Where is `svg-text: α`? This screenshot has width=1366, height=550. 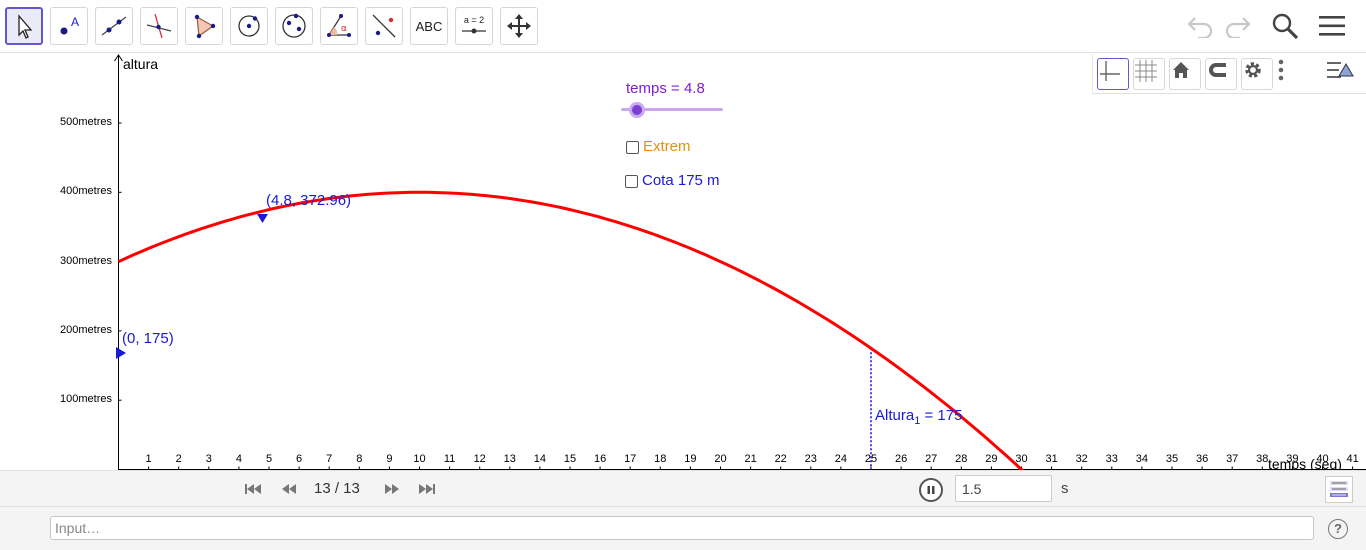
svg-text: α is located at coordinates (344, 29).